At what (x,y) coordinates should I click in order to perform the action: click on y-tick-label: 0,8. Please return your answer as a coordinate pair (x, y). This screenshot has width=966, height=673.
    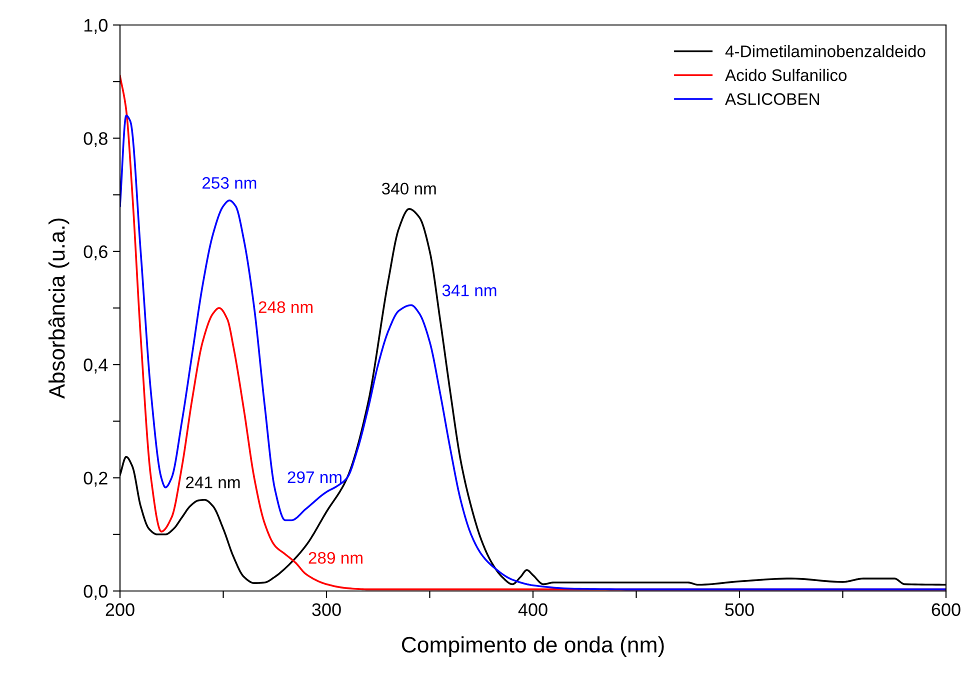
    Looking at the image, I should click on (96, 140).